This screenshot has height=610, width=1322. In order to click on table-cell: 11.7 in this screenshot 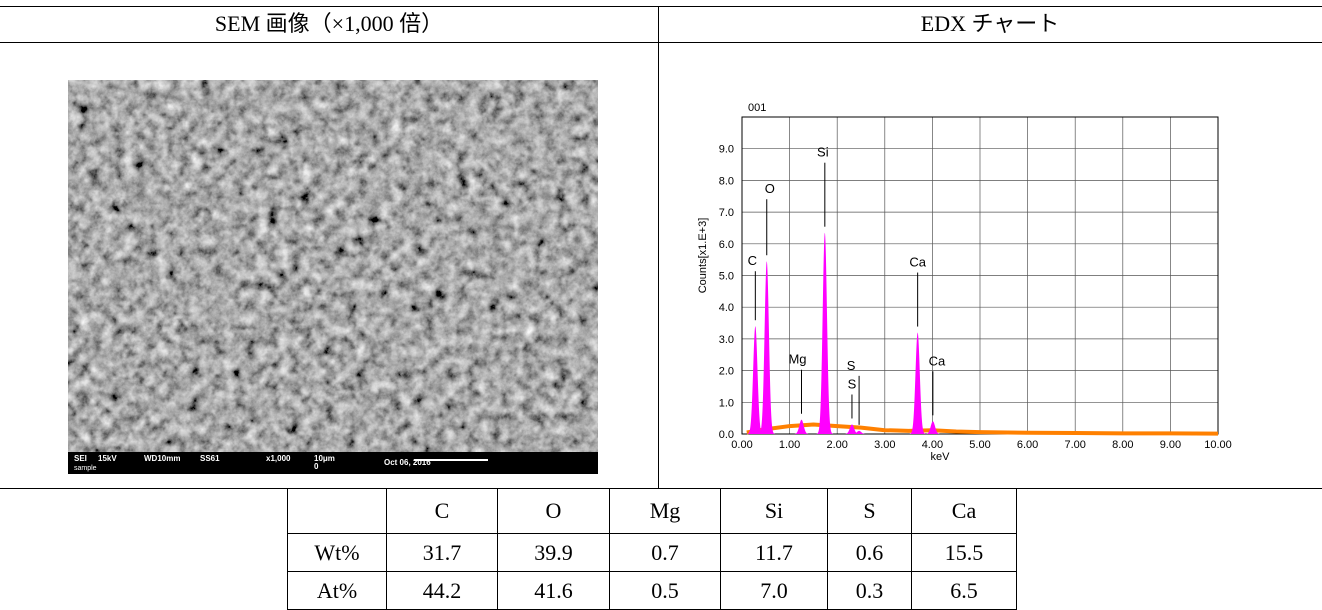, I will do `click(774, 552)`.